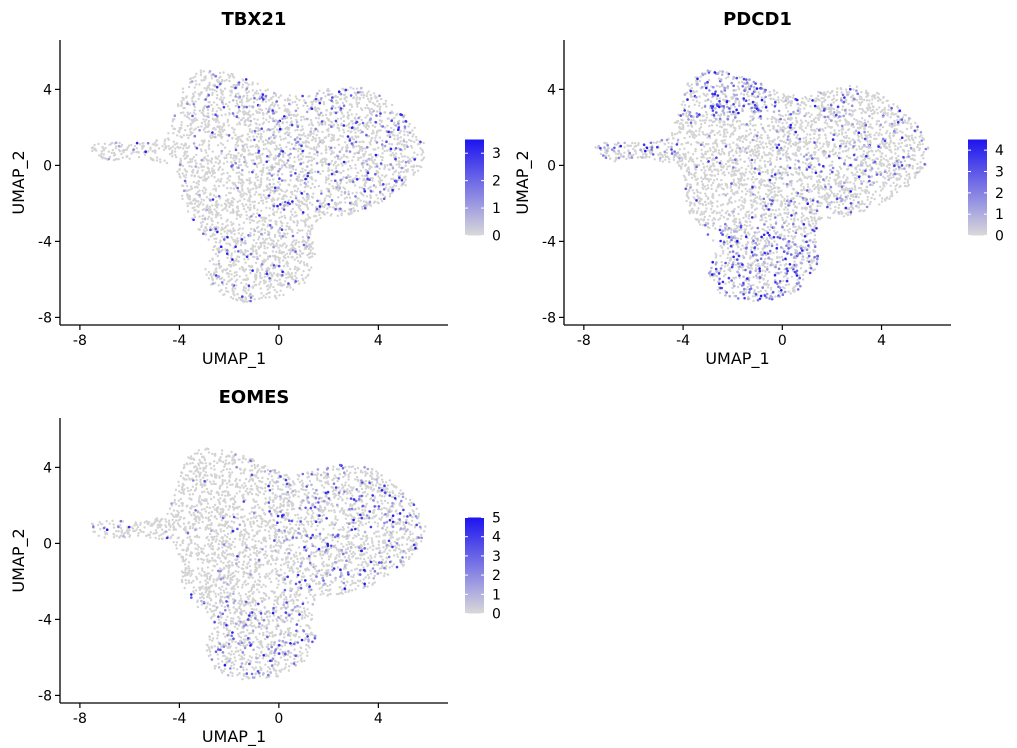 This screenshot has width=1017, height=748. Describe the element at coordinates (47, 90) in the screenshot. I see `y-tick-label: 4` at that location.